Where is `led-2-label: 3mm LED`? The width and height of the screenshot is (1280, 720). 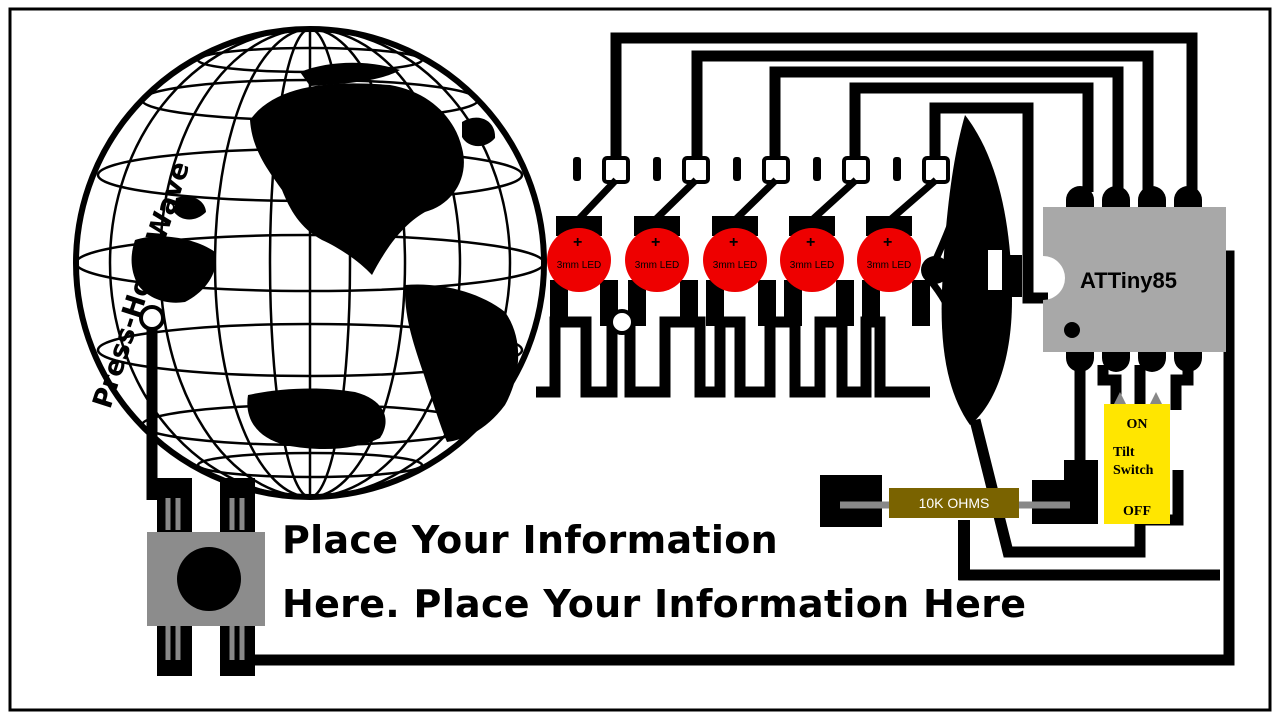 led-2-label: 3mm LED is located at coordinates (657, 265).